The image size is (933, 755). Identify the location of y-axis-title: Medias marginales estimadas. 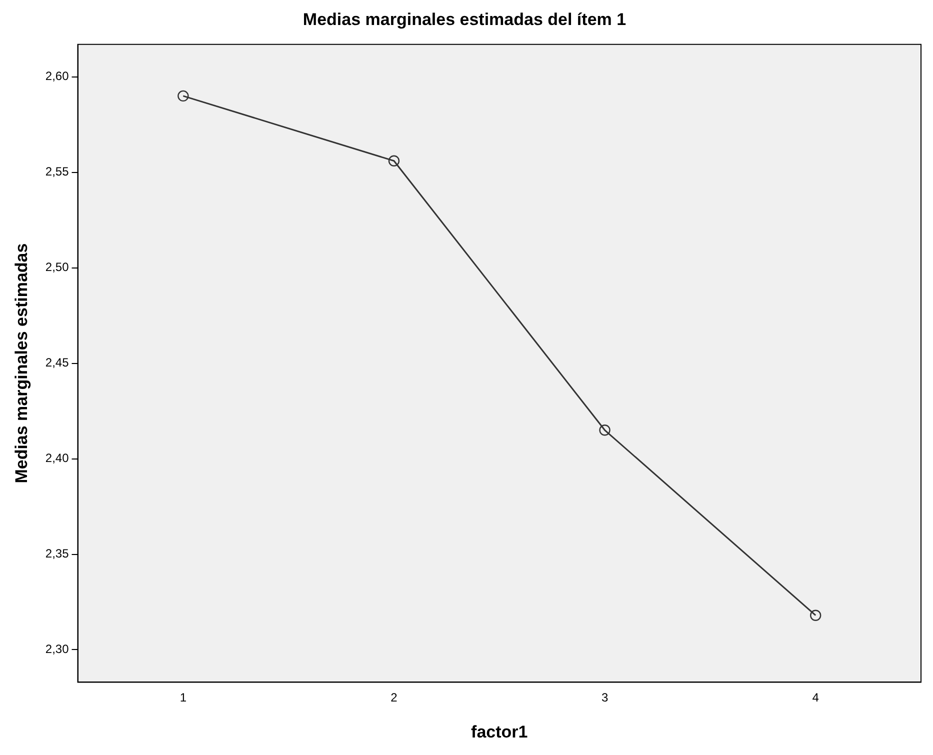
(21, 363).